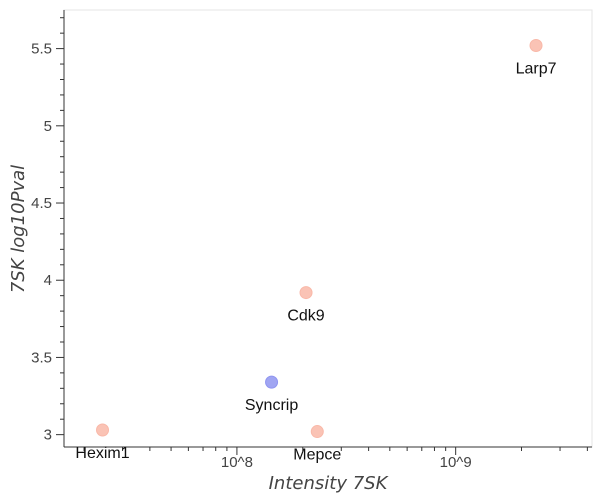 This screenshot has width=600, height=500. Describe the element at coordinates (237, 462) in the screenshot. I see `x-tick-label: 10^8` at that location.